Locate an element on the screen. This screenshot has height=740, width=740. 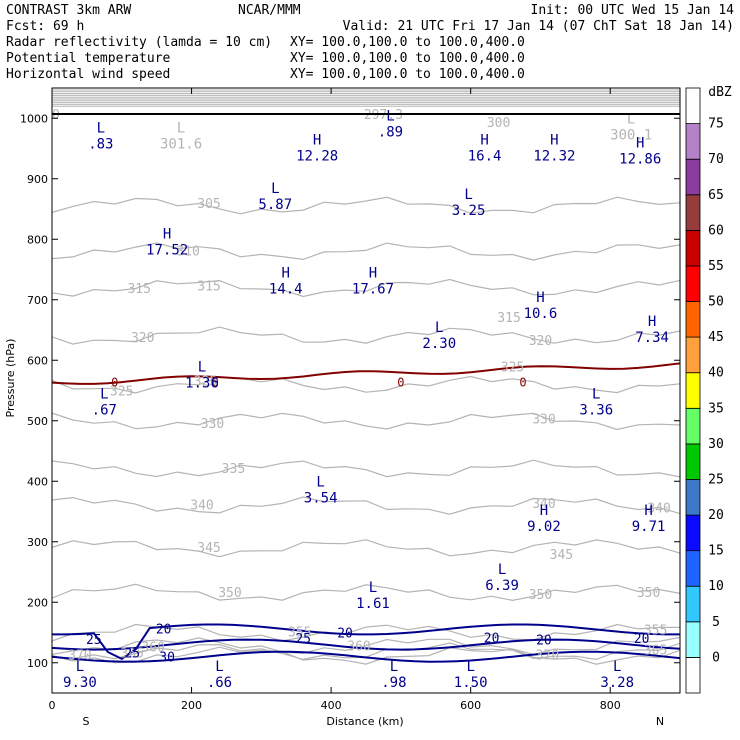
colorbar-level: 75 is located at coordinates (716, 124).